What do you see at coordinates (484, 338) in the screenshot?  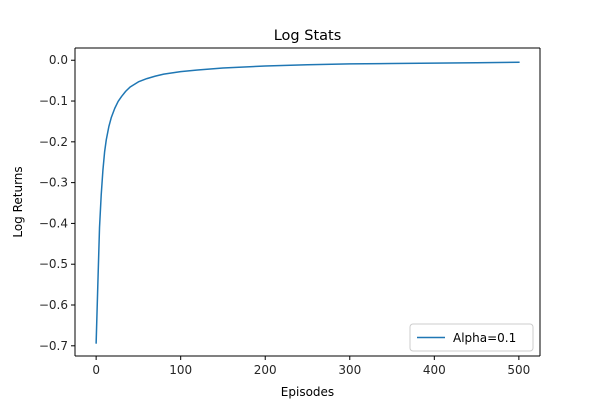 I see `legend-label: Alpha=0.1` at bounding box center [484, 338].